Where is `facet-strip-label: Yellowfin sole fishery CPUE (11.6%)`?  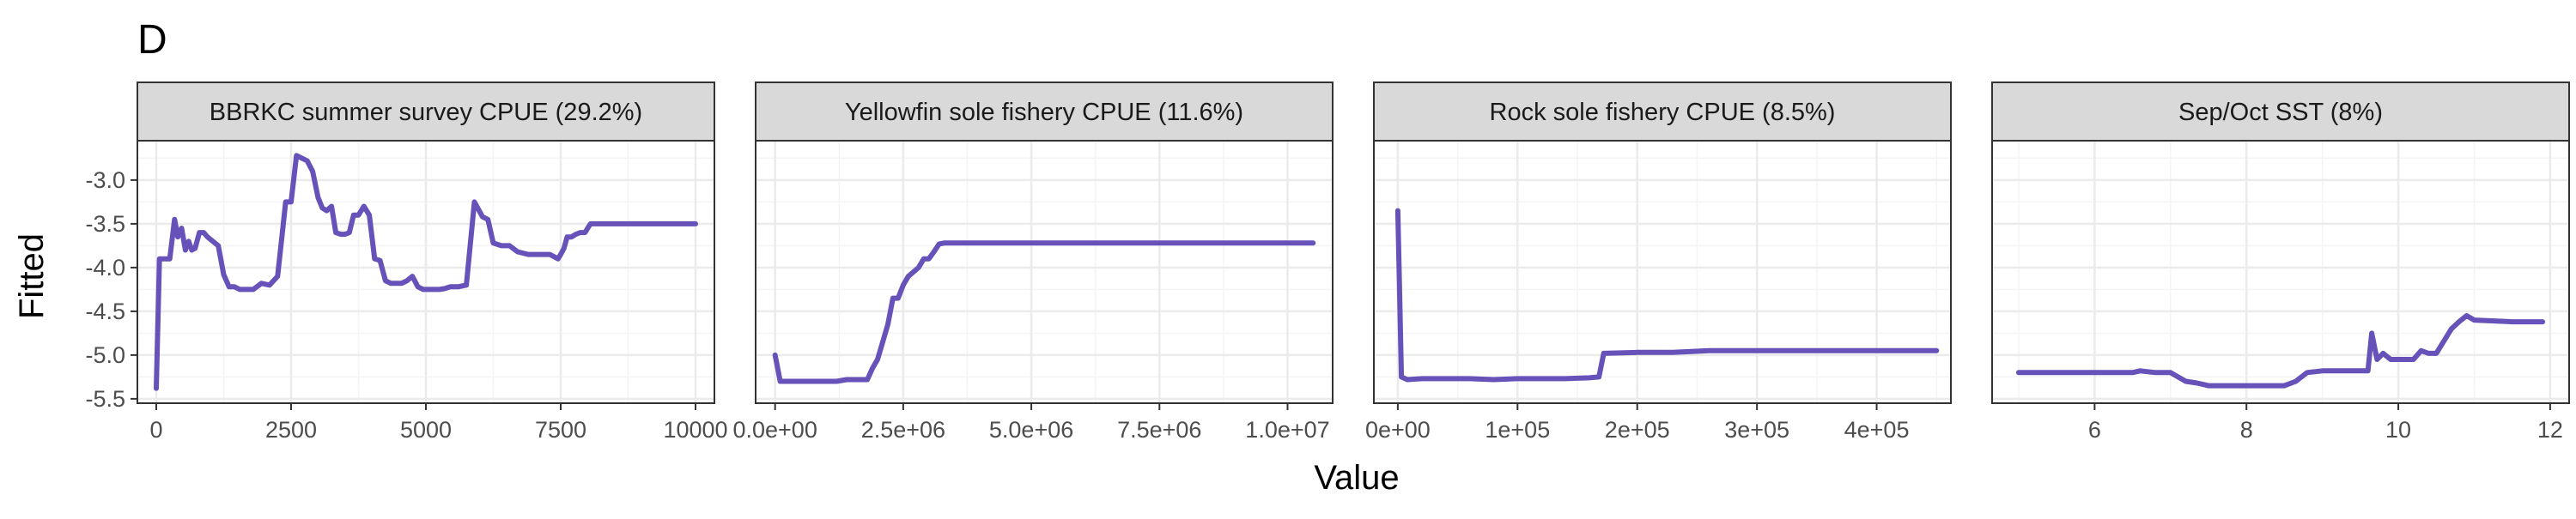 facet-strip-label: Yellowfin sole fishery CPUE (11.6%) is located at coordinates (1044, 112).